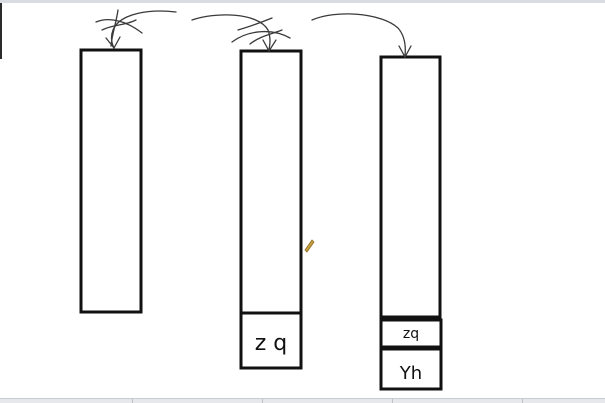 Image resolution: width=605 pixels, height=403 pixels. I want to click on window-top-strip, so click(302, 1).